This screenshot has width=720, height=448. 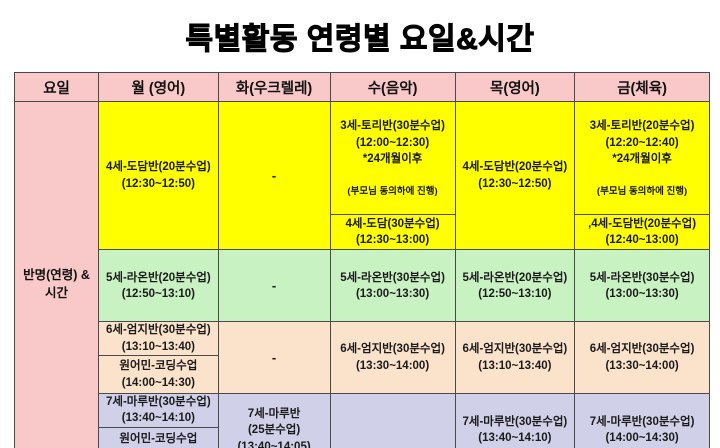 What do you see at coordinates (274, 358) in the screenshot?
I see `cell-peach-tue: -` at bounding box center [274, 358].